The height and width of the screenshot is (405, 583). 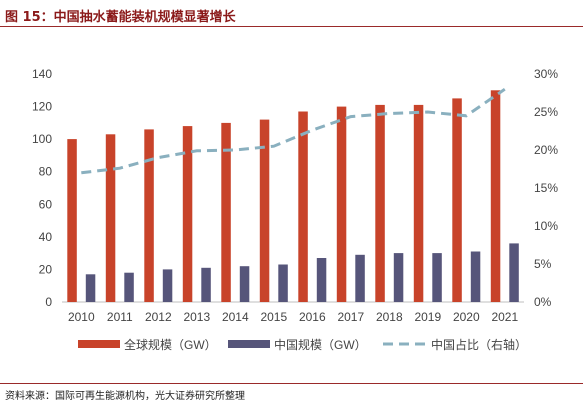 I want to click on legend-item-china: 中国规模（GW）, so click(x=297, y=344).